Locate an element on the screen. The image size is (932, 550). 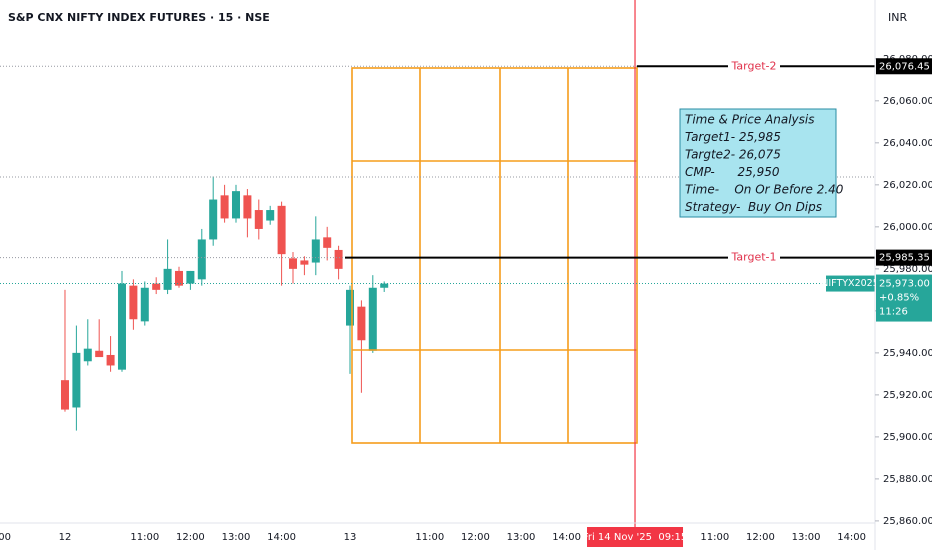
chart-title: S&P CNX NIFTY INDEX FUTURES · 15 · NSE is located at coordinates (139, 17).